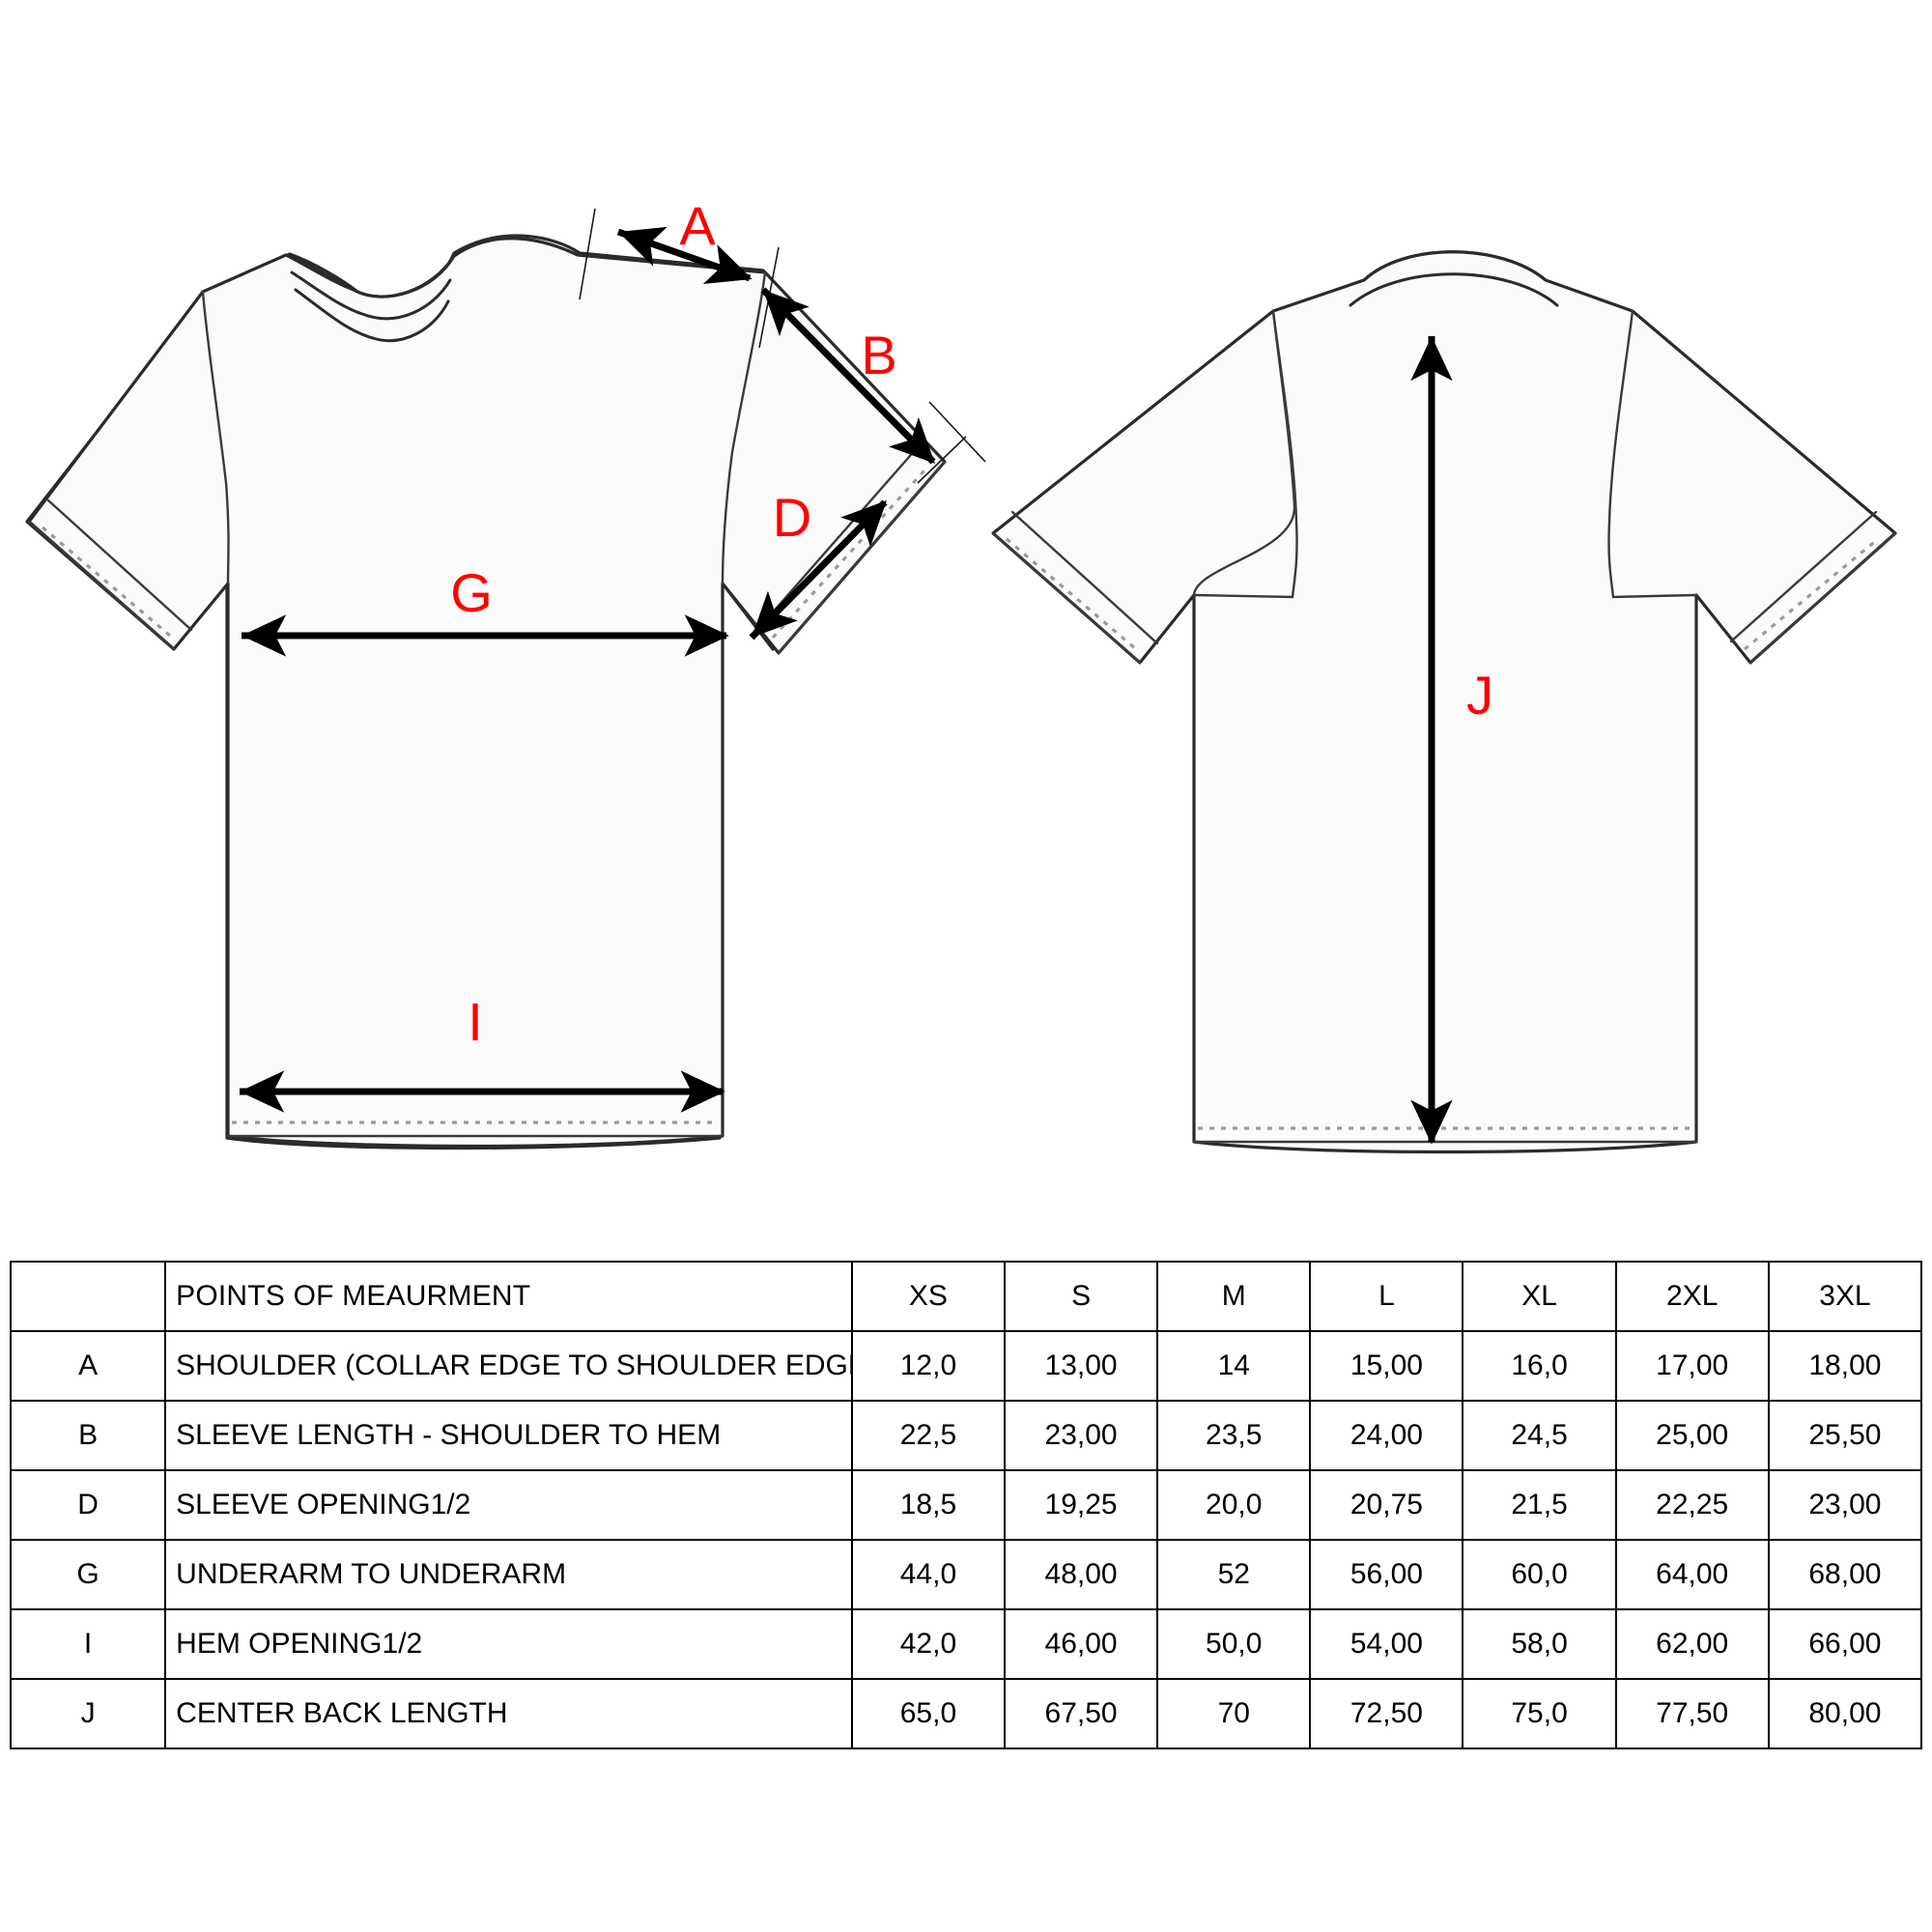  I want to click on header-size-2xl: 2XL, so click(1692, 1296).